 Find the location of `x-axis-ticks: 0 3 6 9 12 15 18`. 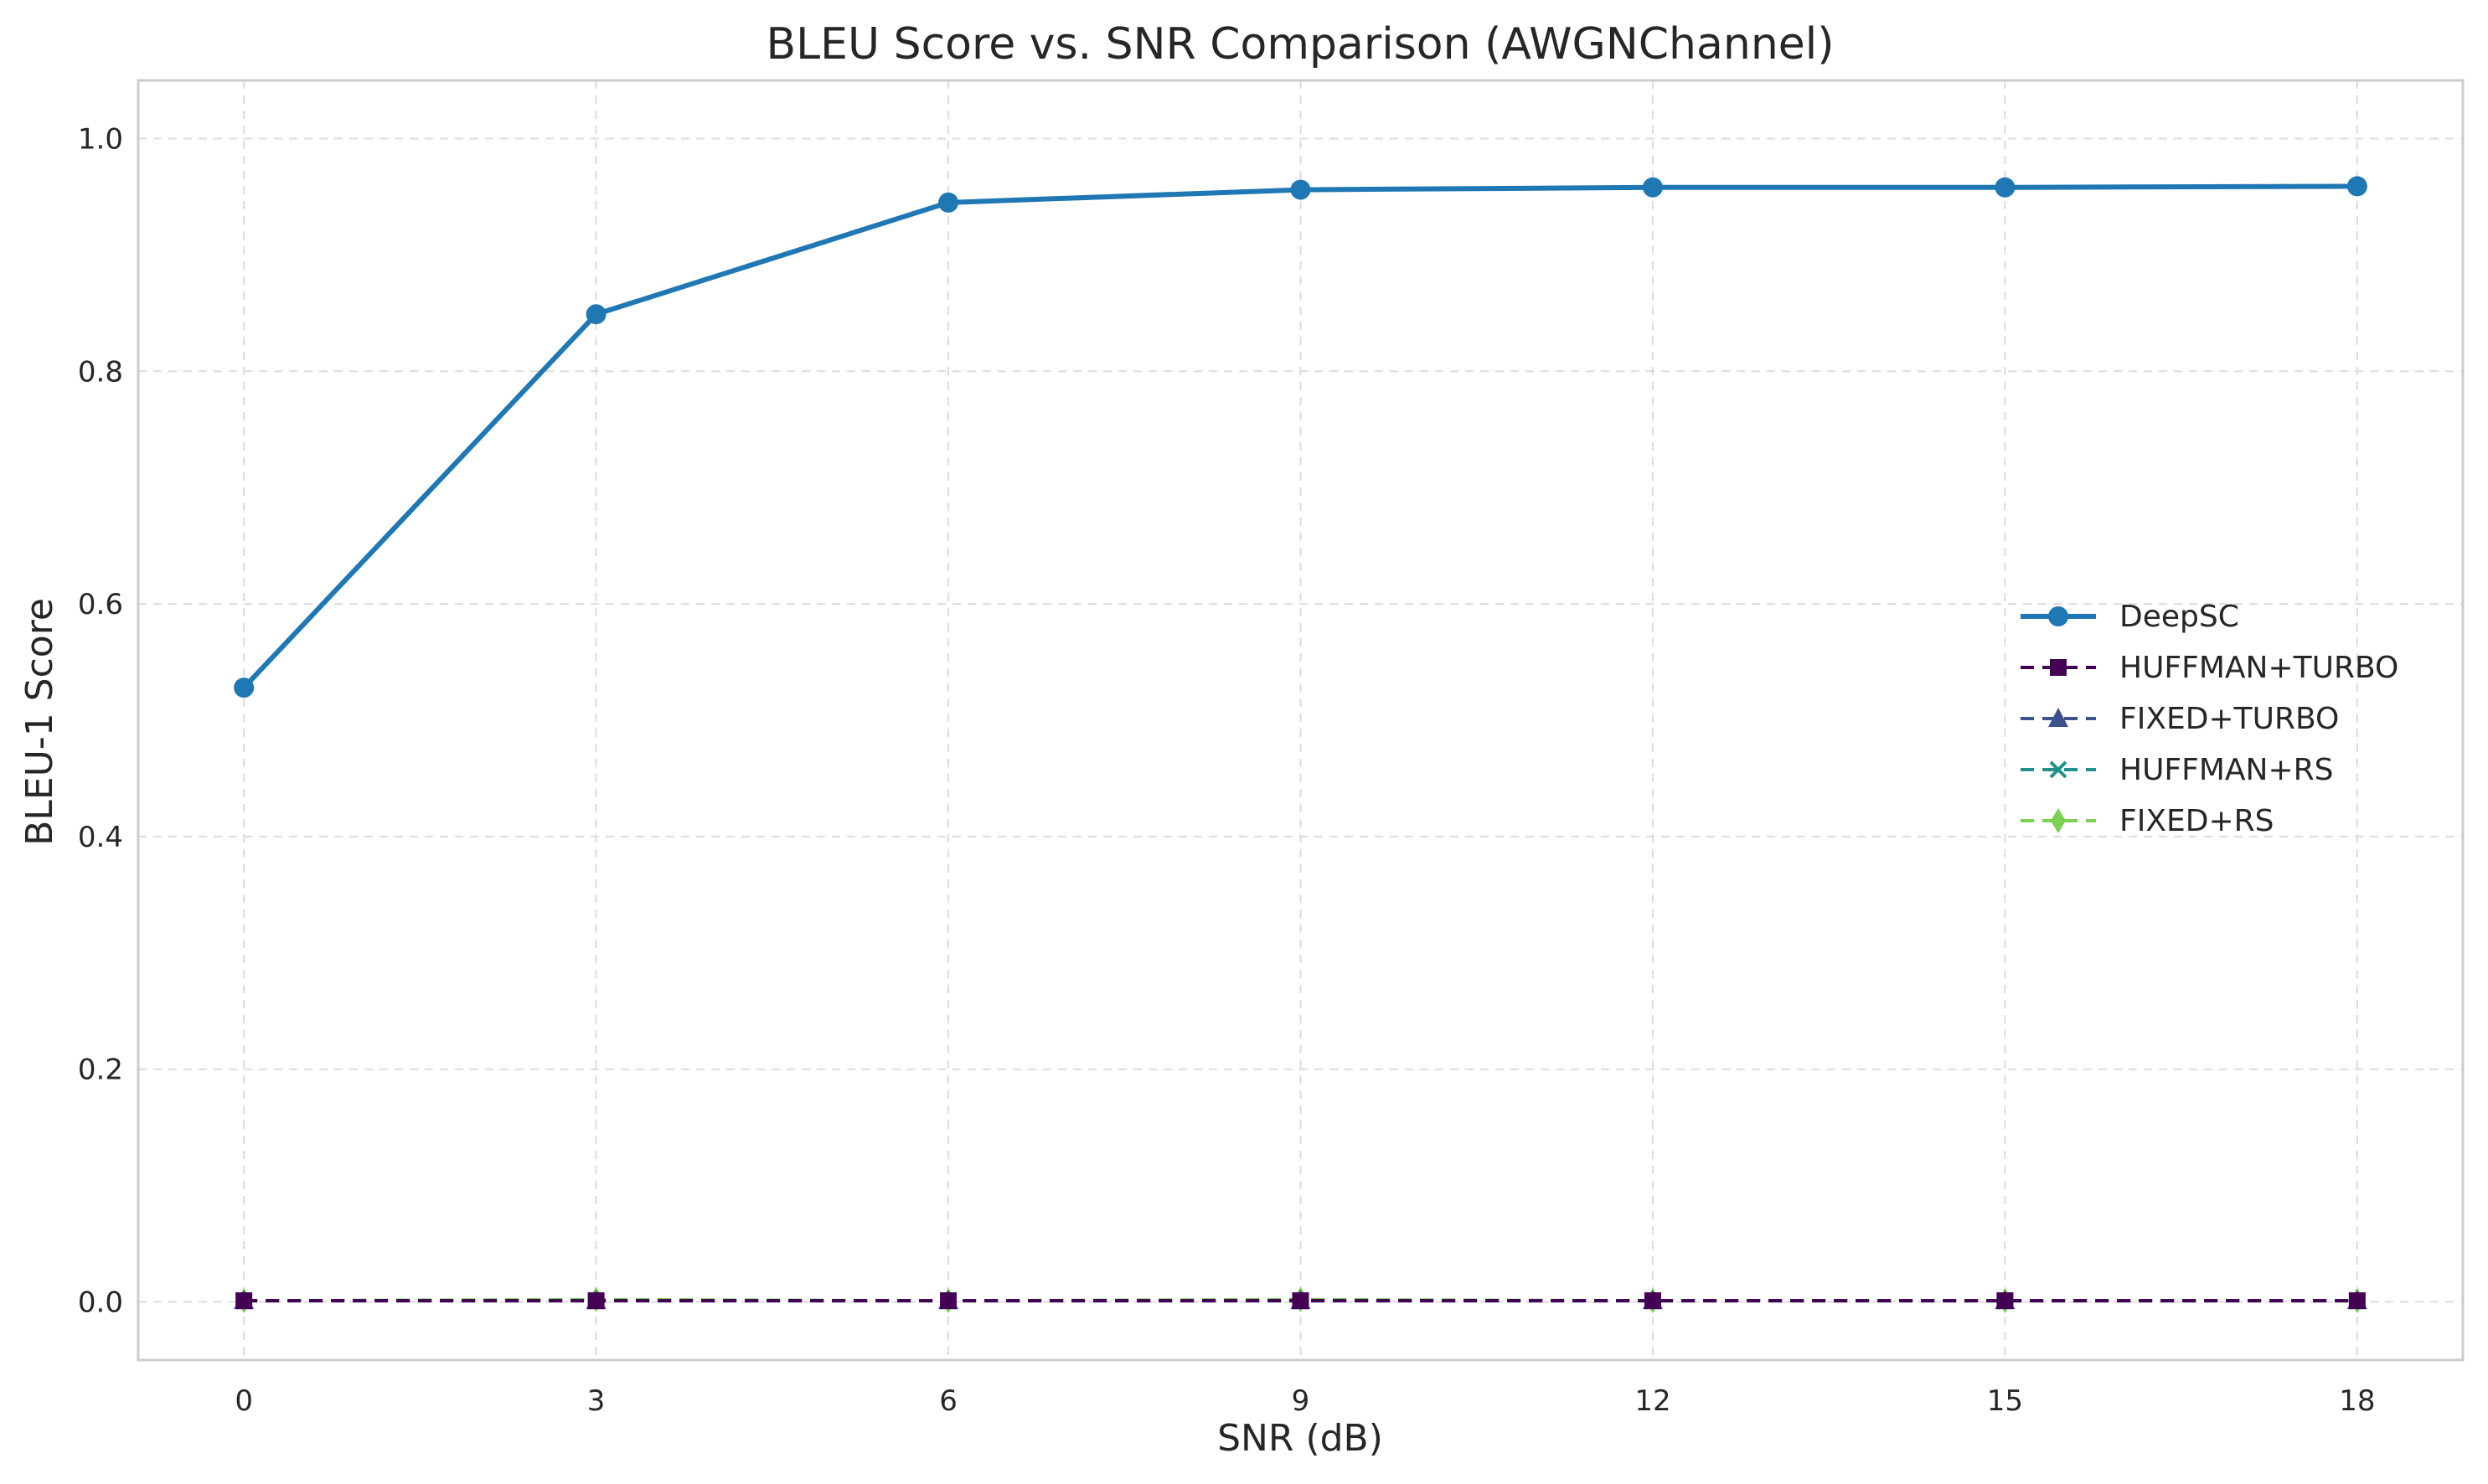

x-axis-ticks: 0 3 6 9 12 15 18 is located at coordinates (1305, 1401).